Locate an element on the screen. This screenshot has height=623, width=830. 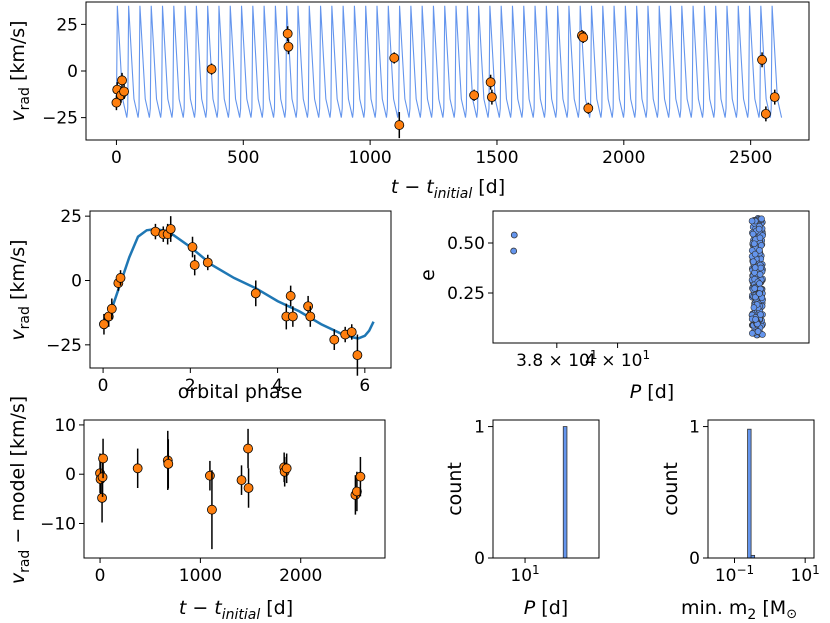
hist-m2-plot-area is located at coordinates (751, 493).